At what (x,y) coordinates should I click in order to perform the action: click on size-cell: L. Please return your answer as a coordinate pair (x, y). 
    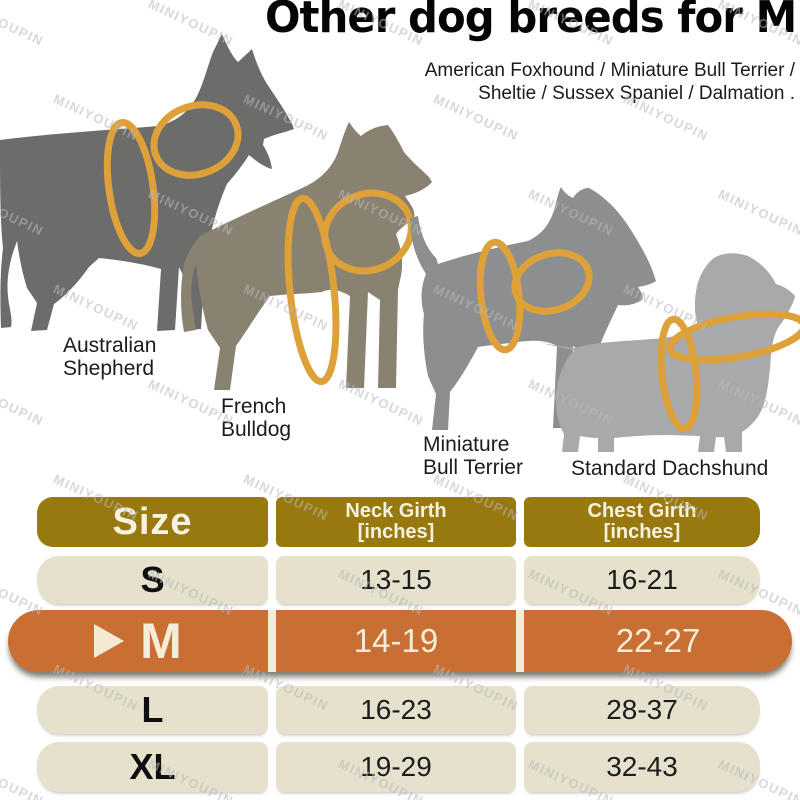
    Looking at the image, I should click on (152, 710).